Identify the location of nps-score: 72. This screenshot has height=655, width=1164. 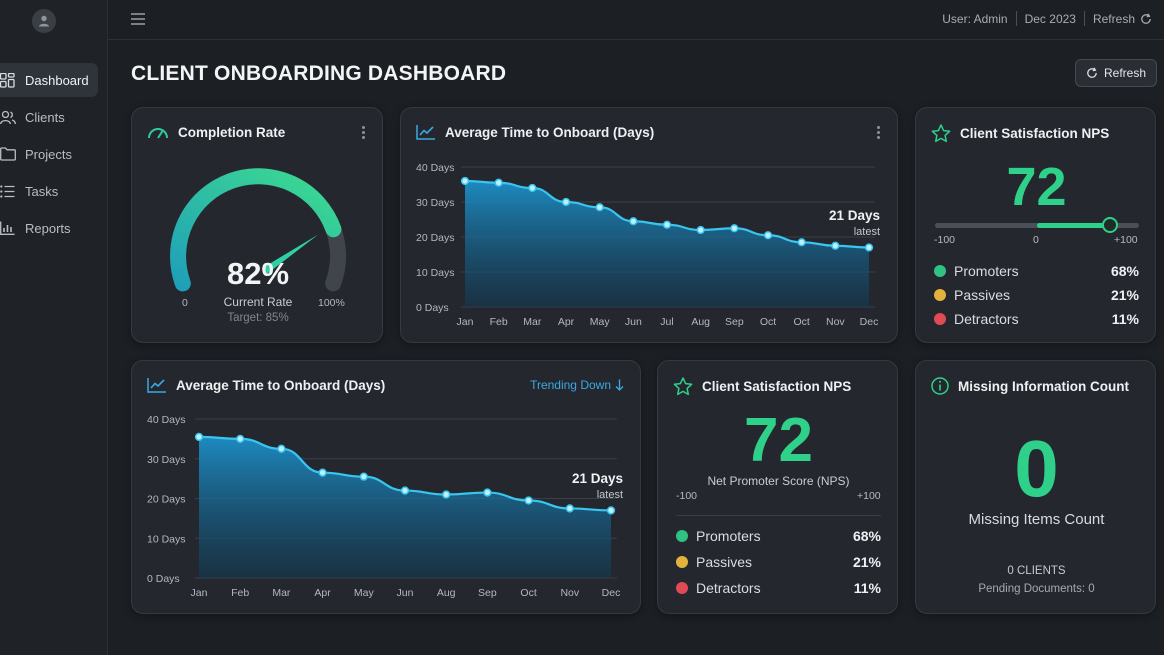
(778, 440).